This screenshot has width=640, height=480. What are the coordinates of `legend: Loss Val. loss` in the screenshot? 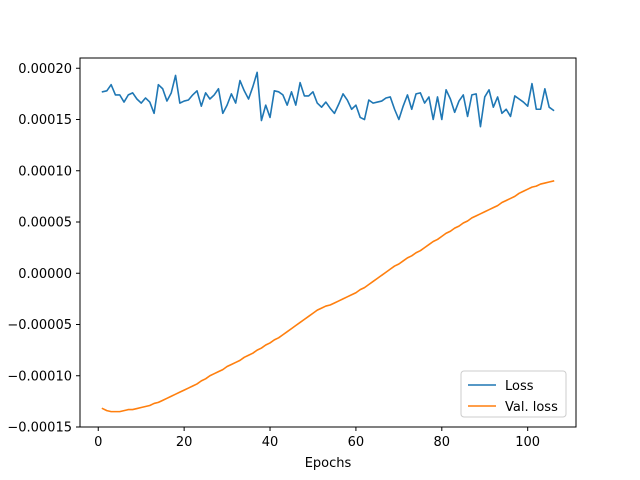 It's located at (513, 394).